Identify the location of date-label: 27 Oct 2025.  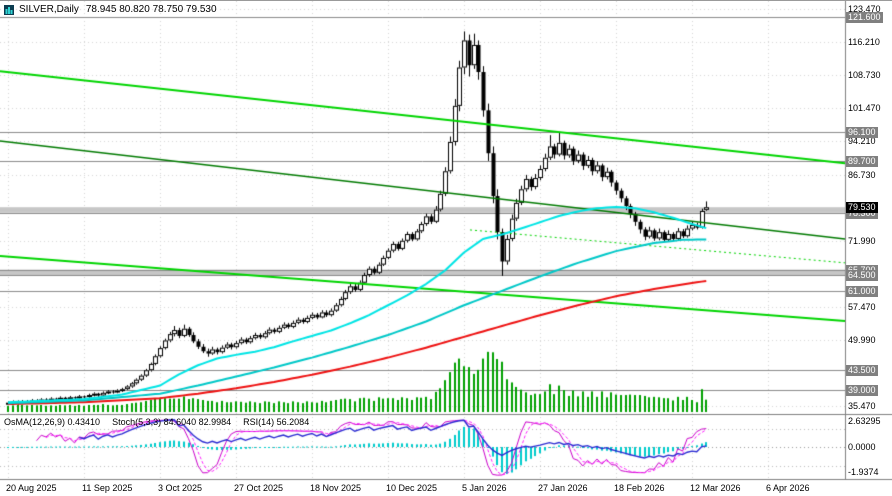
(259, 488).